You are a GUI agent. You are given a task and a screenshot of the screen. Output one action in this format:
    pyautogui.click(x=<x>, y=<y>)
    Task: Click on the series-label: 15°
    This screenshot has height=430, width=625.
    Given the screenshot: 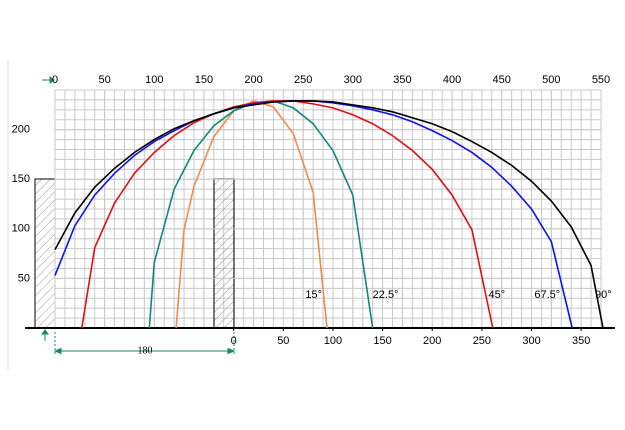 What is the action you would take?
    pyautogui.click(x=313, y=295)
    